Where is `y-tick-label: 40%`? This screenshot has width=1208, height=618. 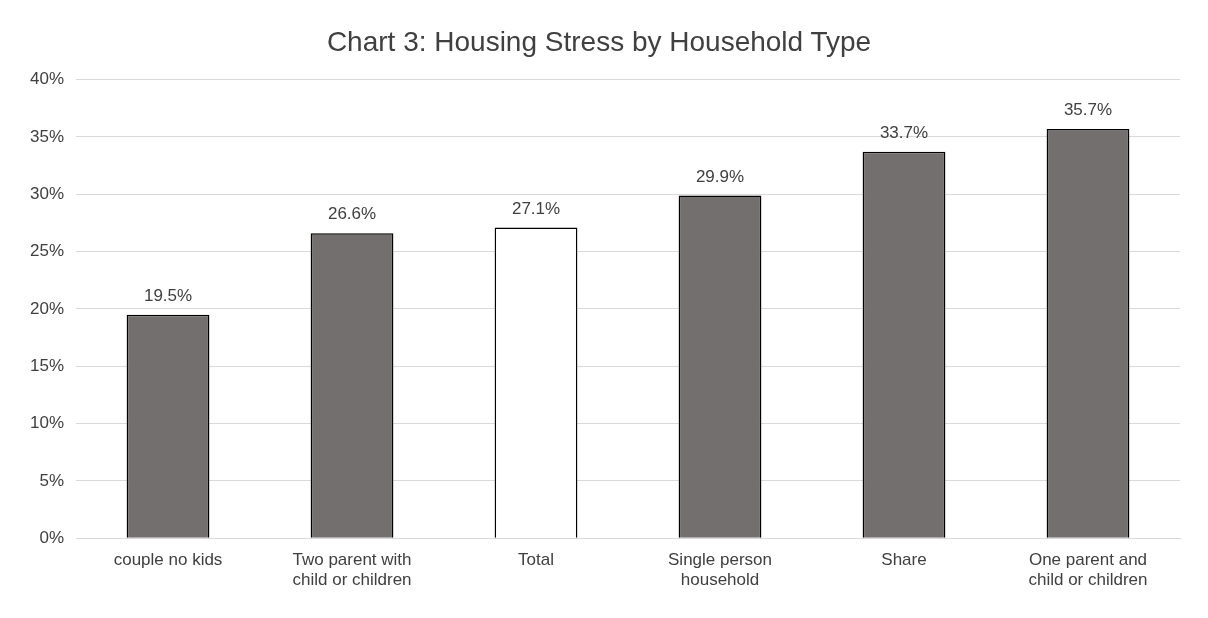 y-tick-label: 40% is located at coordinates (47, 79).